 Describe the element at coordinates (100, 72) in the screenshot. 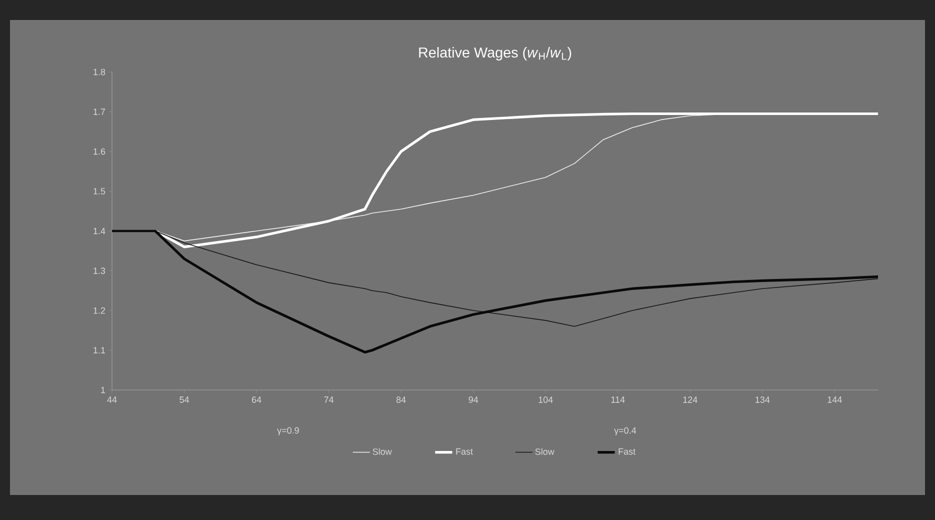

I see `y-tick-label: 1.8` at that location.